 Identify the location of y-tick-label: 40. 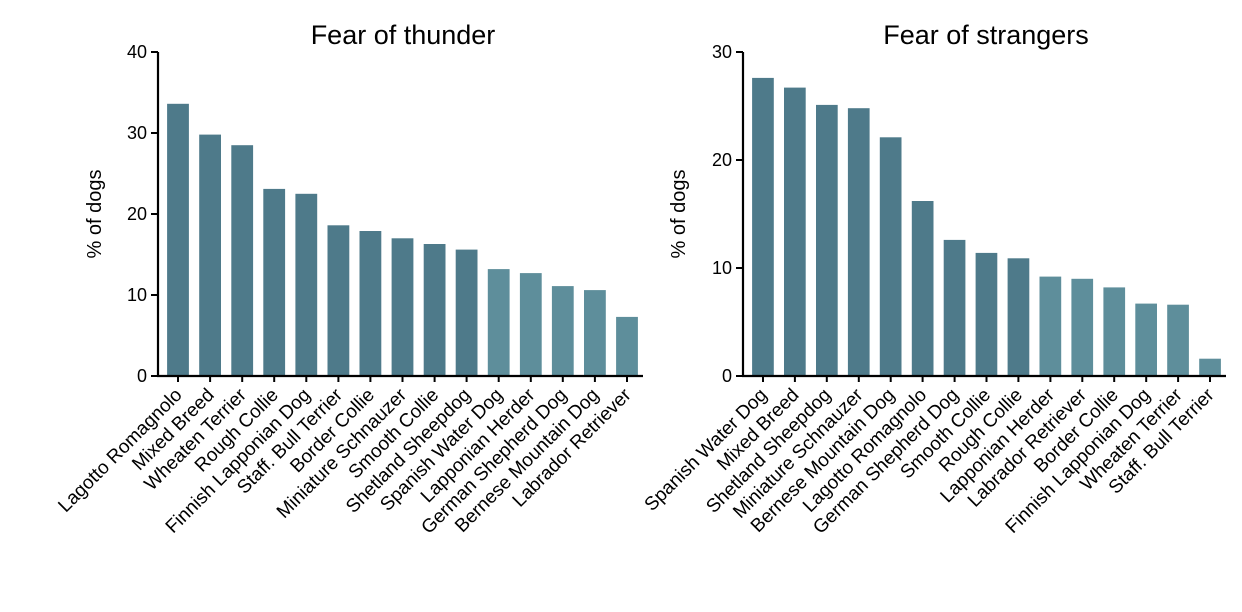
(137, 52).